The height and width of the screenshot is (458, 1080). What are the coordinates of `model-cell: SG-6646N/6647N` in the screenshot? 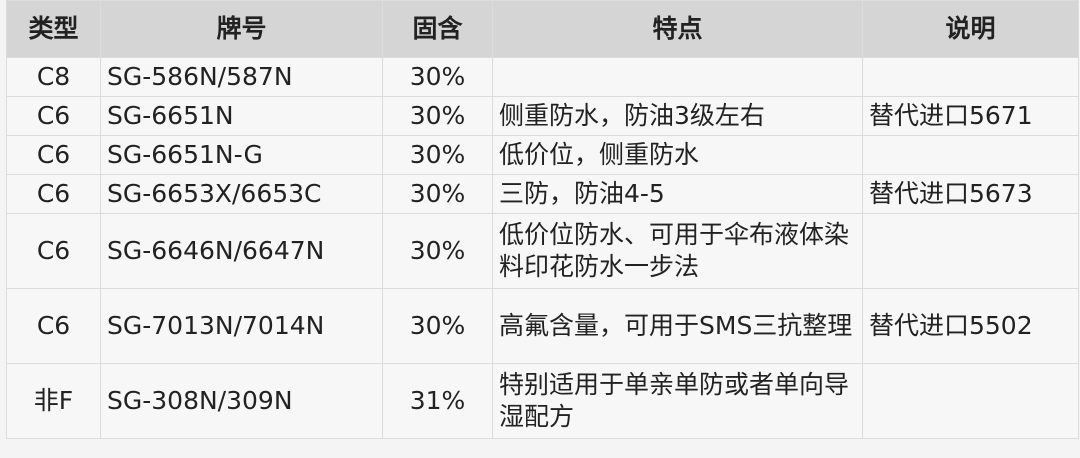 It's located at (241, 251).